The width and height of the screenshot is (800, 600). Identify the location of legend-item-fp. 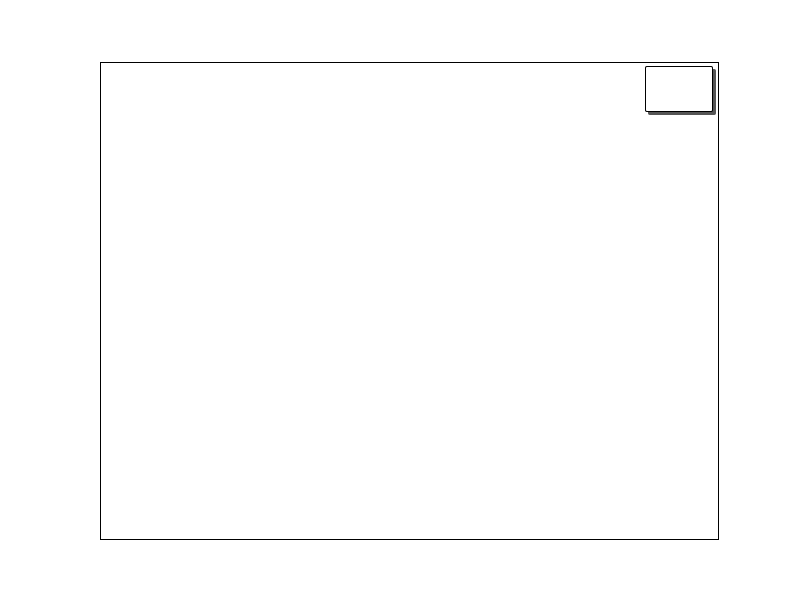
(679, 101).